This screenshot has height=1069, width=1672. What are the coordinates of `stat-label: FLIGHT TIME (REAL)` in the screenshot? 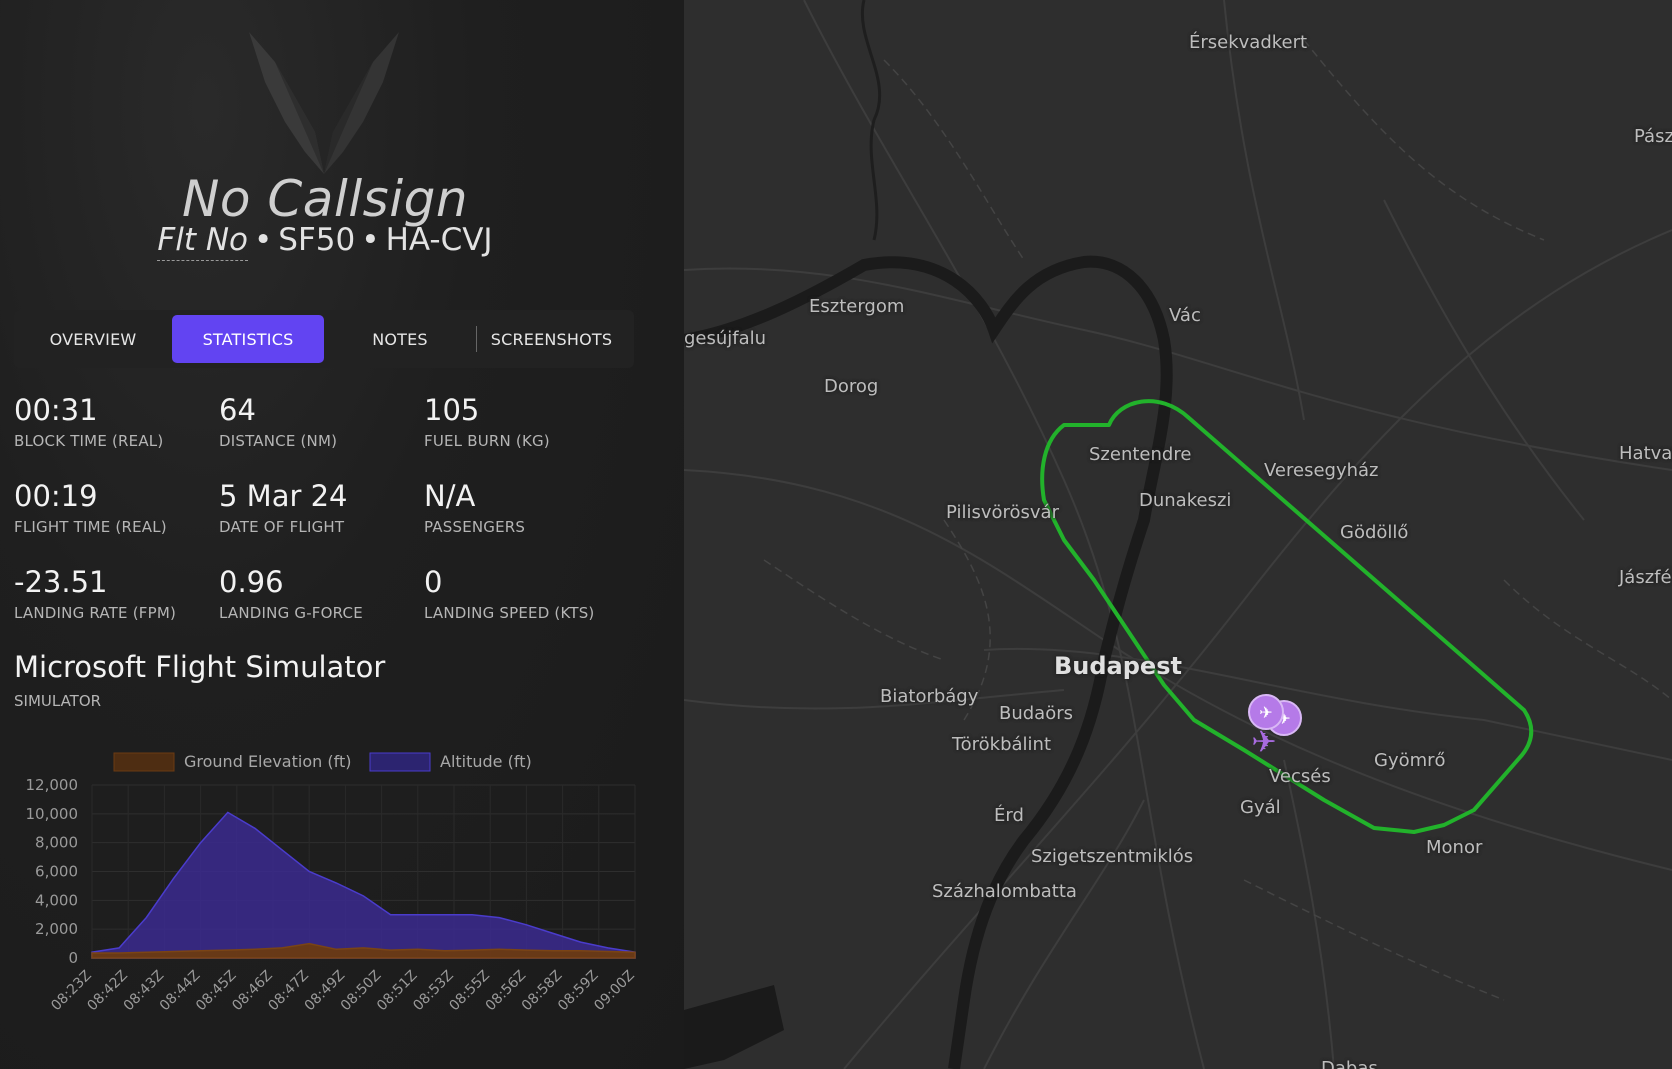 It's located at (90, 527).